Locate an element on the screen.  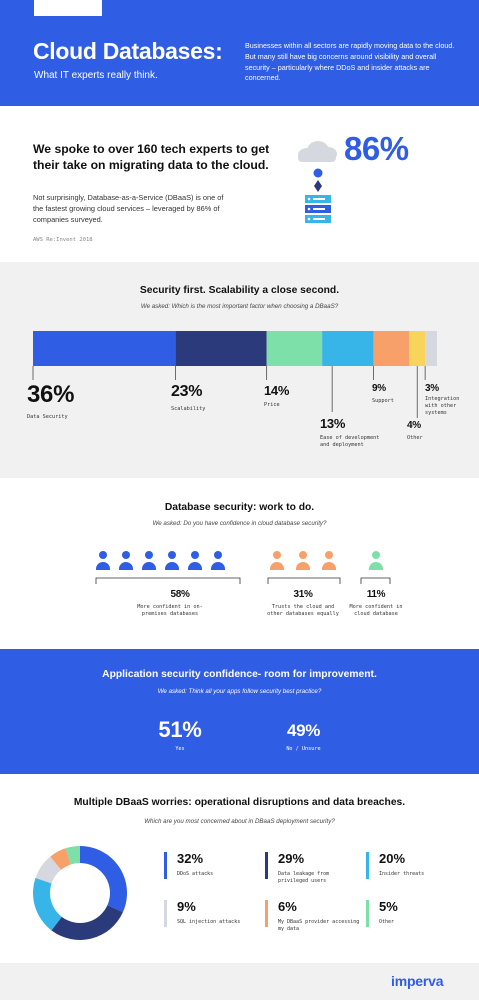
factor-label-4: Support is located at coordinates (383, 401).